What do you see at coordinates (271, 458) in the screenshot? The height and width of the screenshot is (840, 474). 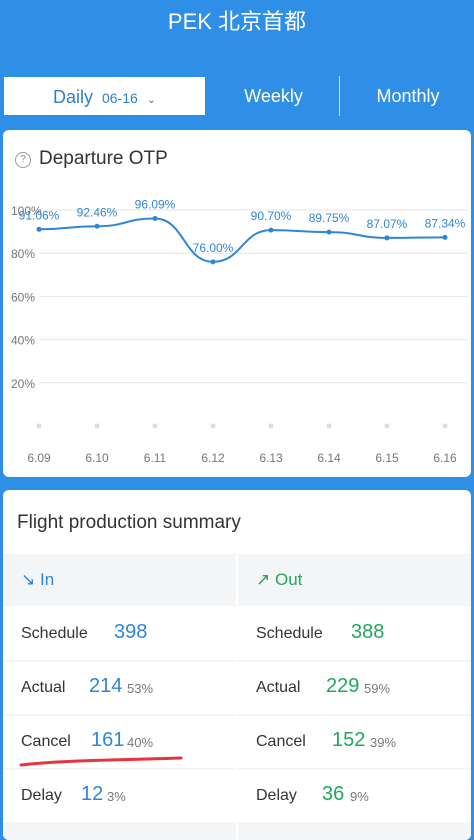 I see `x-tick-label: 6.13` at bounding box center [271, 458].